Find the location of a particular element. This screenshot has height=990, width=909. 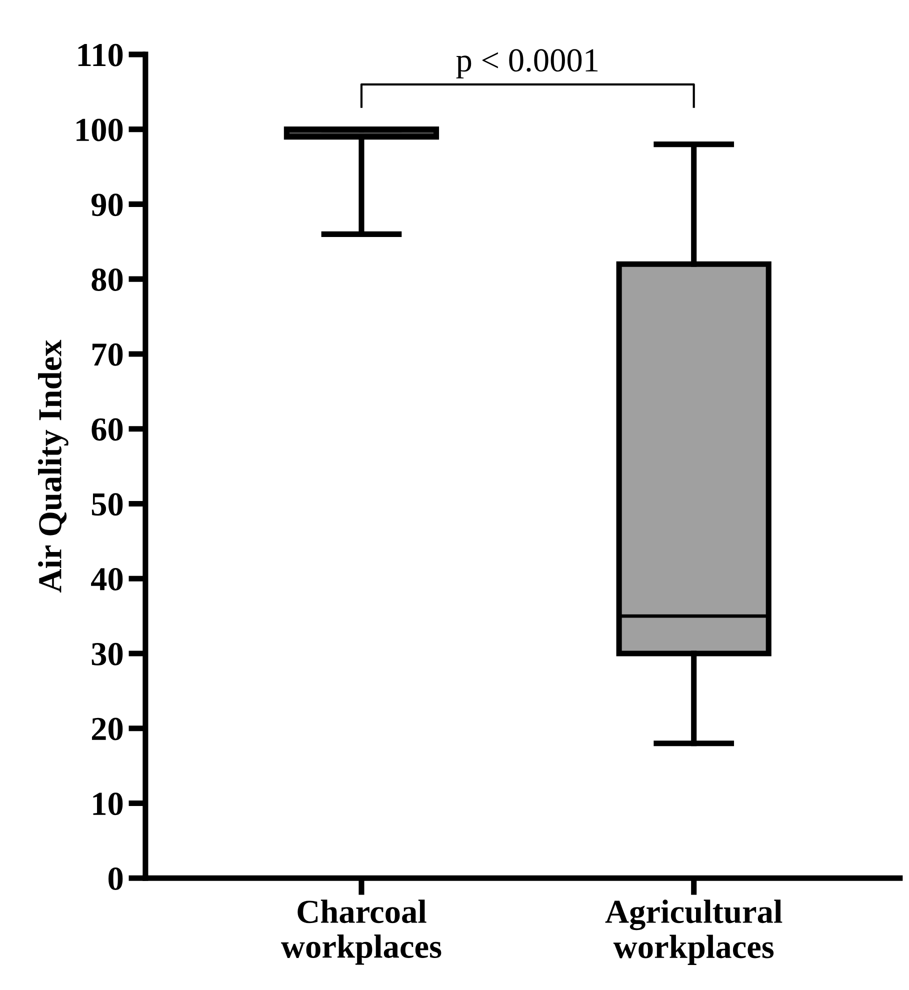

y-tick-label: 100 is located at coordinates (99, 130).